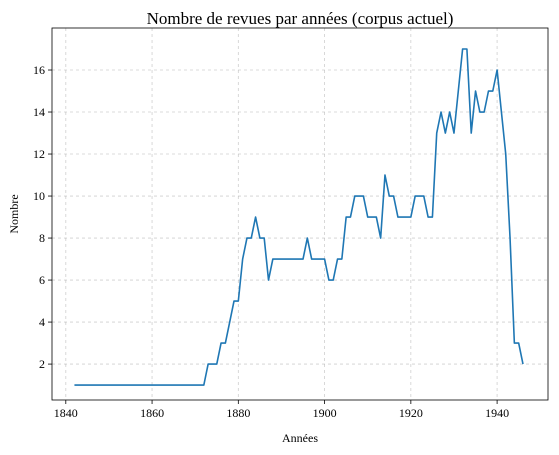  What do you see at coordinates (42, 238) in the screenshot?
I see `y-tick-label: 8` at bounding box center [42, 238].